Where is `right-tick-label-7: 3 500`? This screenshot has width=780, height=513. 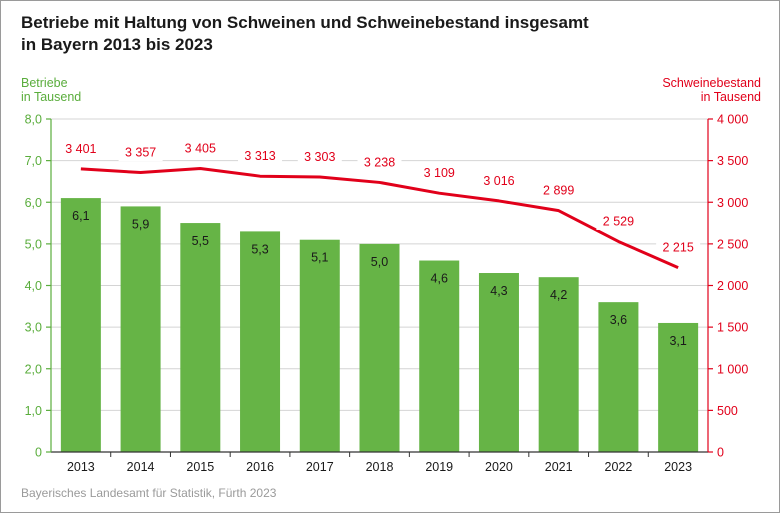
right-tick-label-7: 3 500 is located at coordinates (732, 161).